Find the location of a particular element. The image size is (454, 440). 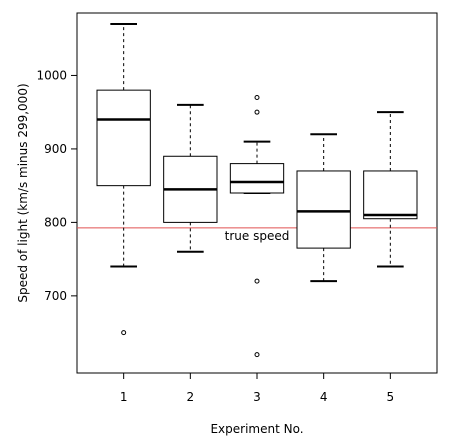

true-speed-label: true speed is located at coordinates (257, 236).